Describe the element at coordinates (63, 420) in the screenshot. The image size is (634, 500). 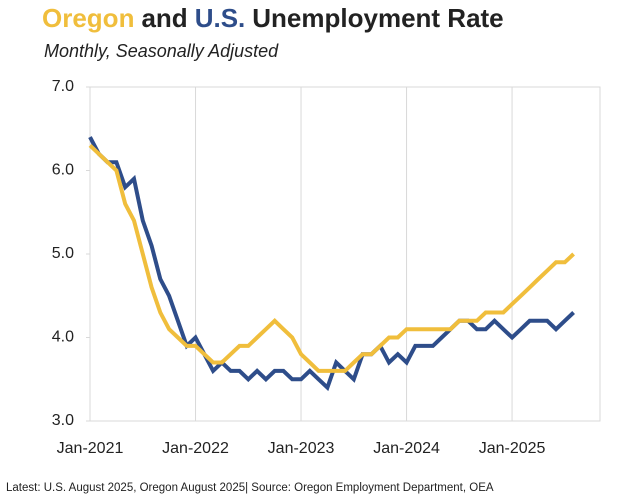
I see `y-tick-label: 3.0` at that location.